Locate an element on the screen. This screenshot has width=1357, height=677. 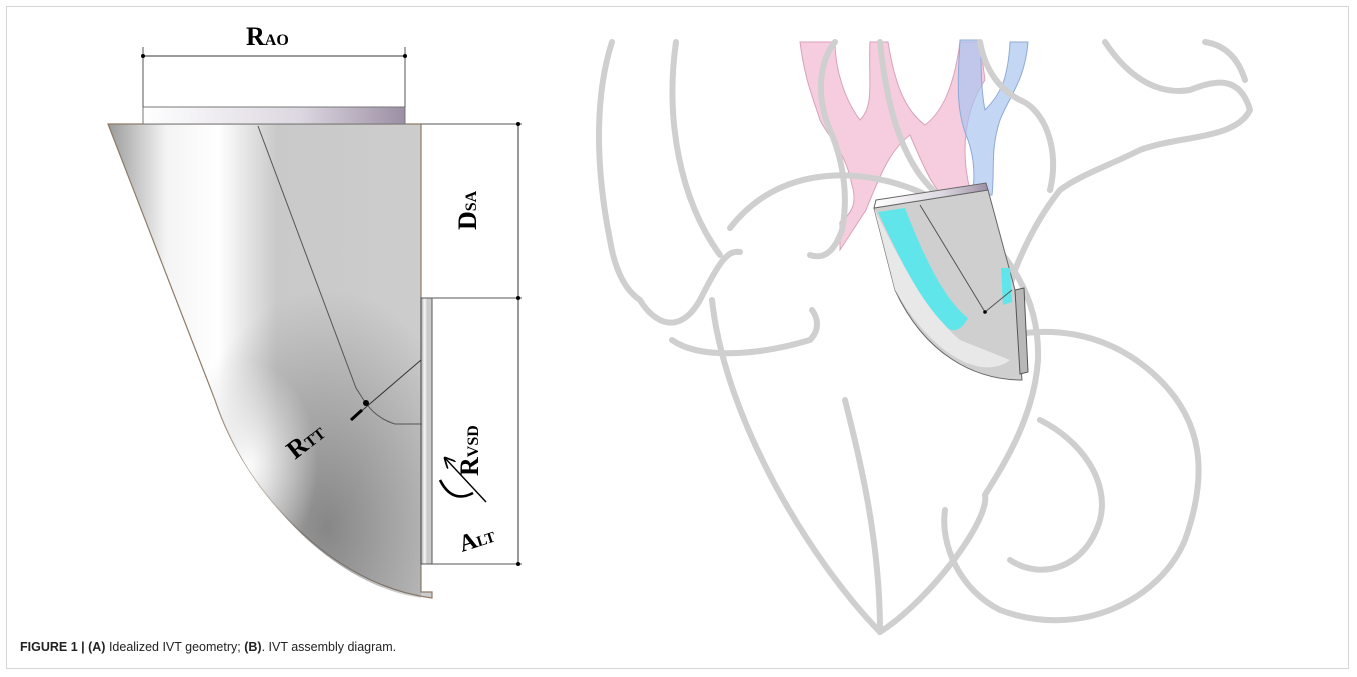
aortic-cap is located at coordinates (274, 115).